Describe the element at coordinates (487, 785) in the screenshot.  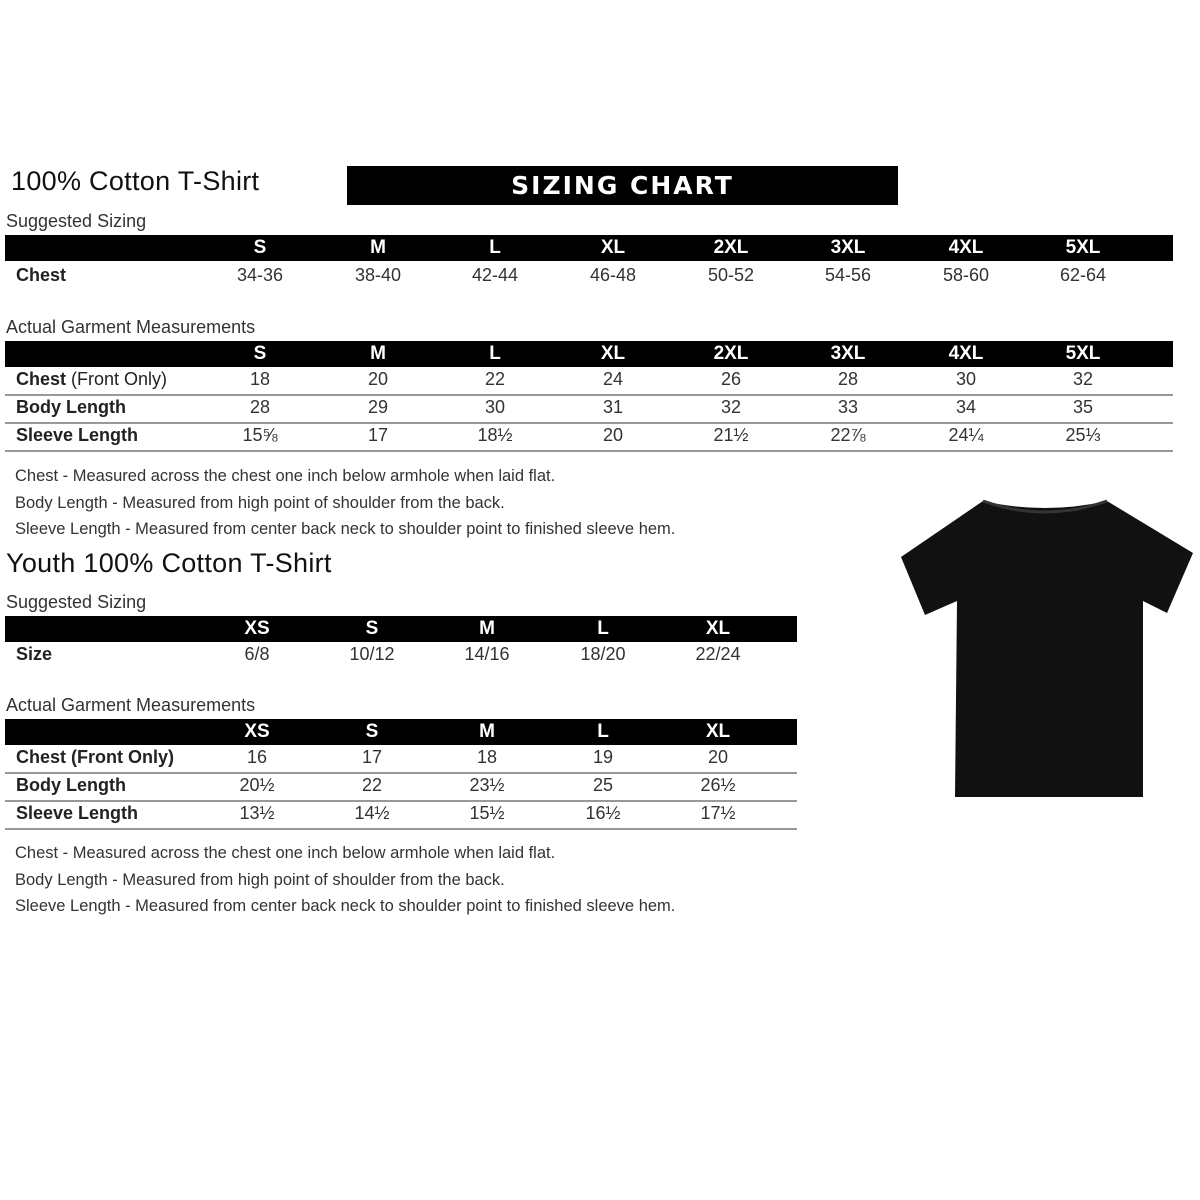
I see `table-cell: 23½` at that location.